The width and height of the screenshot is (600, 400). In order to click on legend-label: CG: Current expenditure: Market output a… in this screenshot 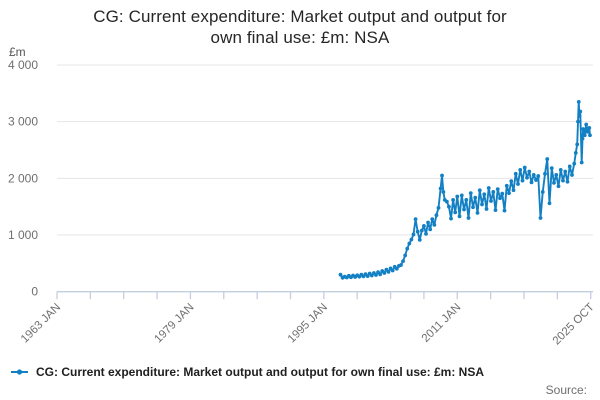, I will do `click(260, 372)`.